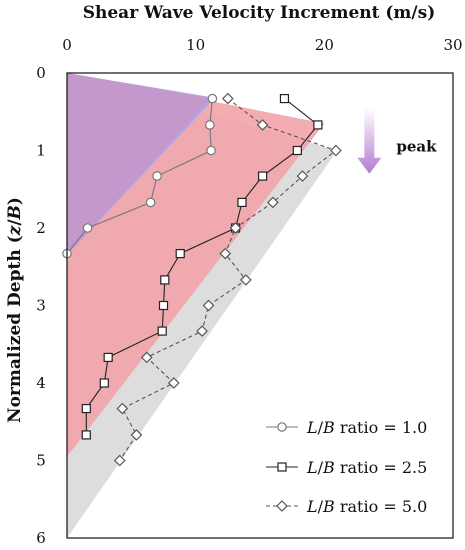 Image resolution: width=465 pixels, height=550 pixels. I want to click on y-tick-label: 4, so click(41, 383).